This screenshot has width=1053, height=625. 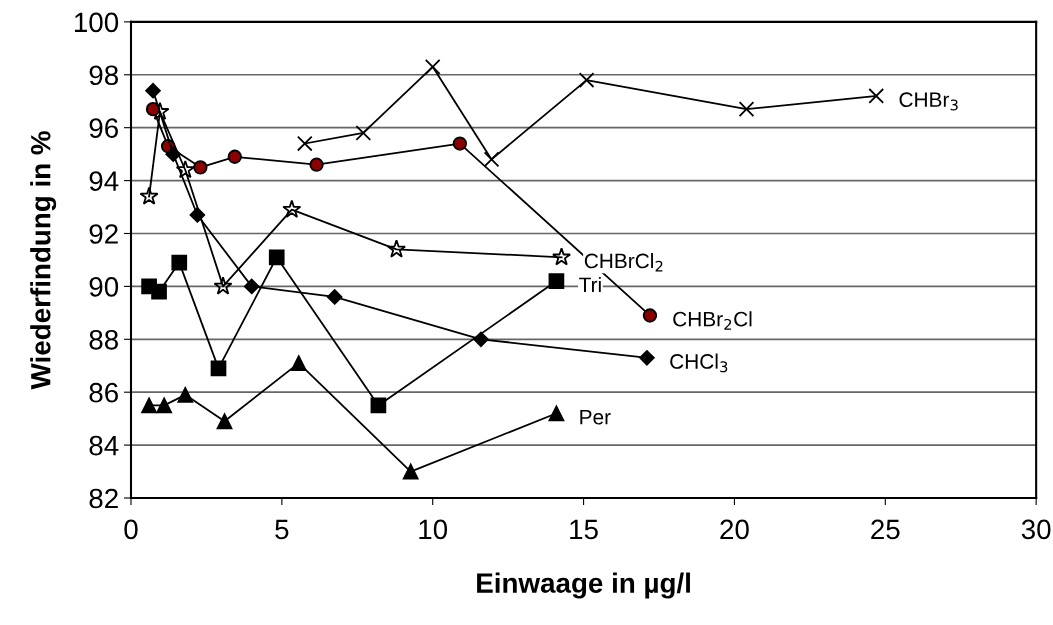 I want to click on y-axis-title: Wiederfindung in %, so click(x=43, y=260).